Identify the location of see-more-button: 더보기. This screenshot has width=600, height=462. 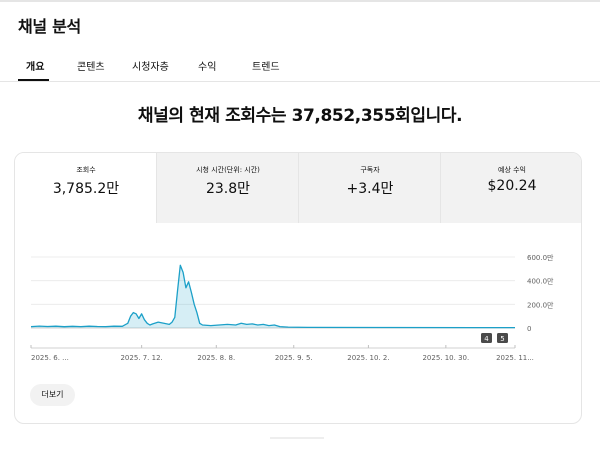
(52, 395).